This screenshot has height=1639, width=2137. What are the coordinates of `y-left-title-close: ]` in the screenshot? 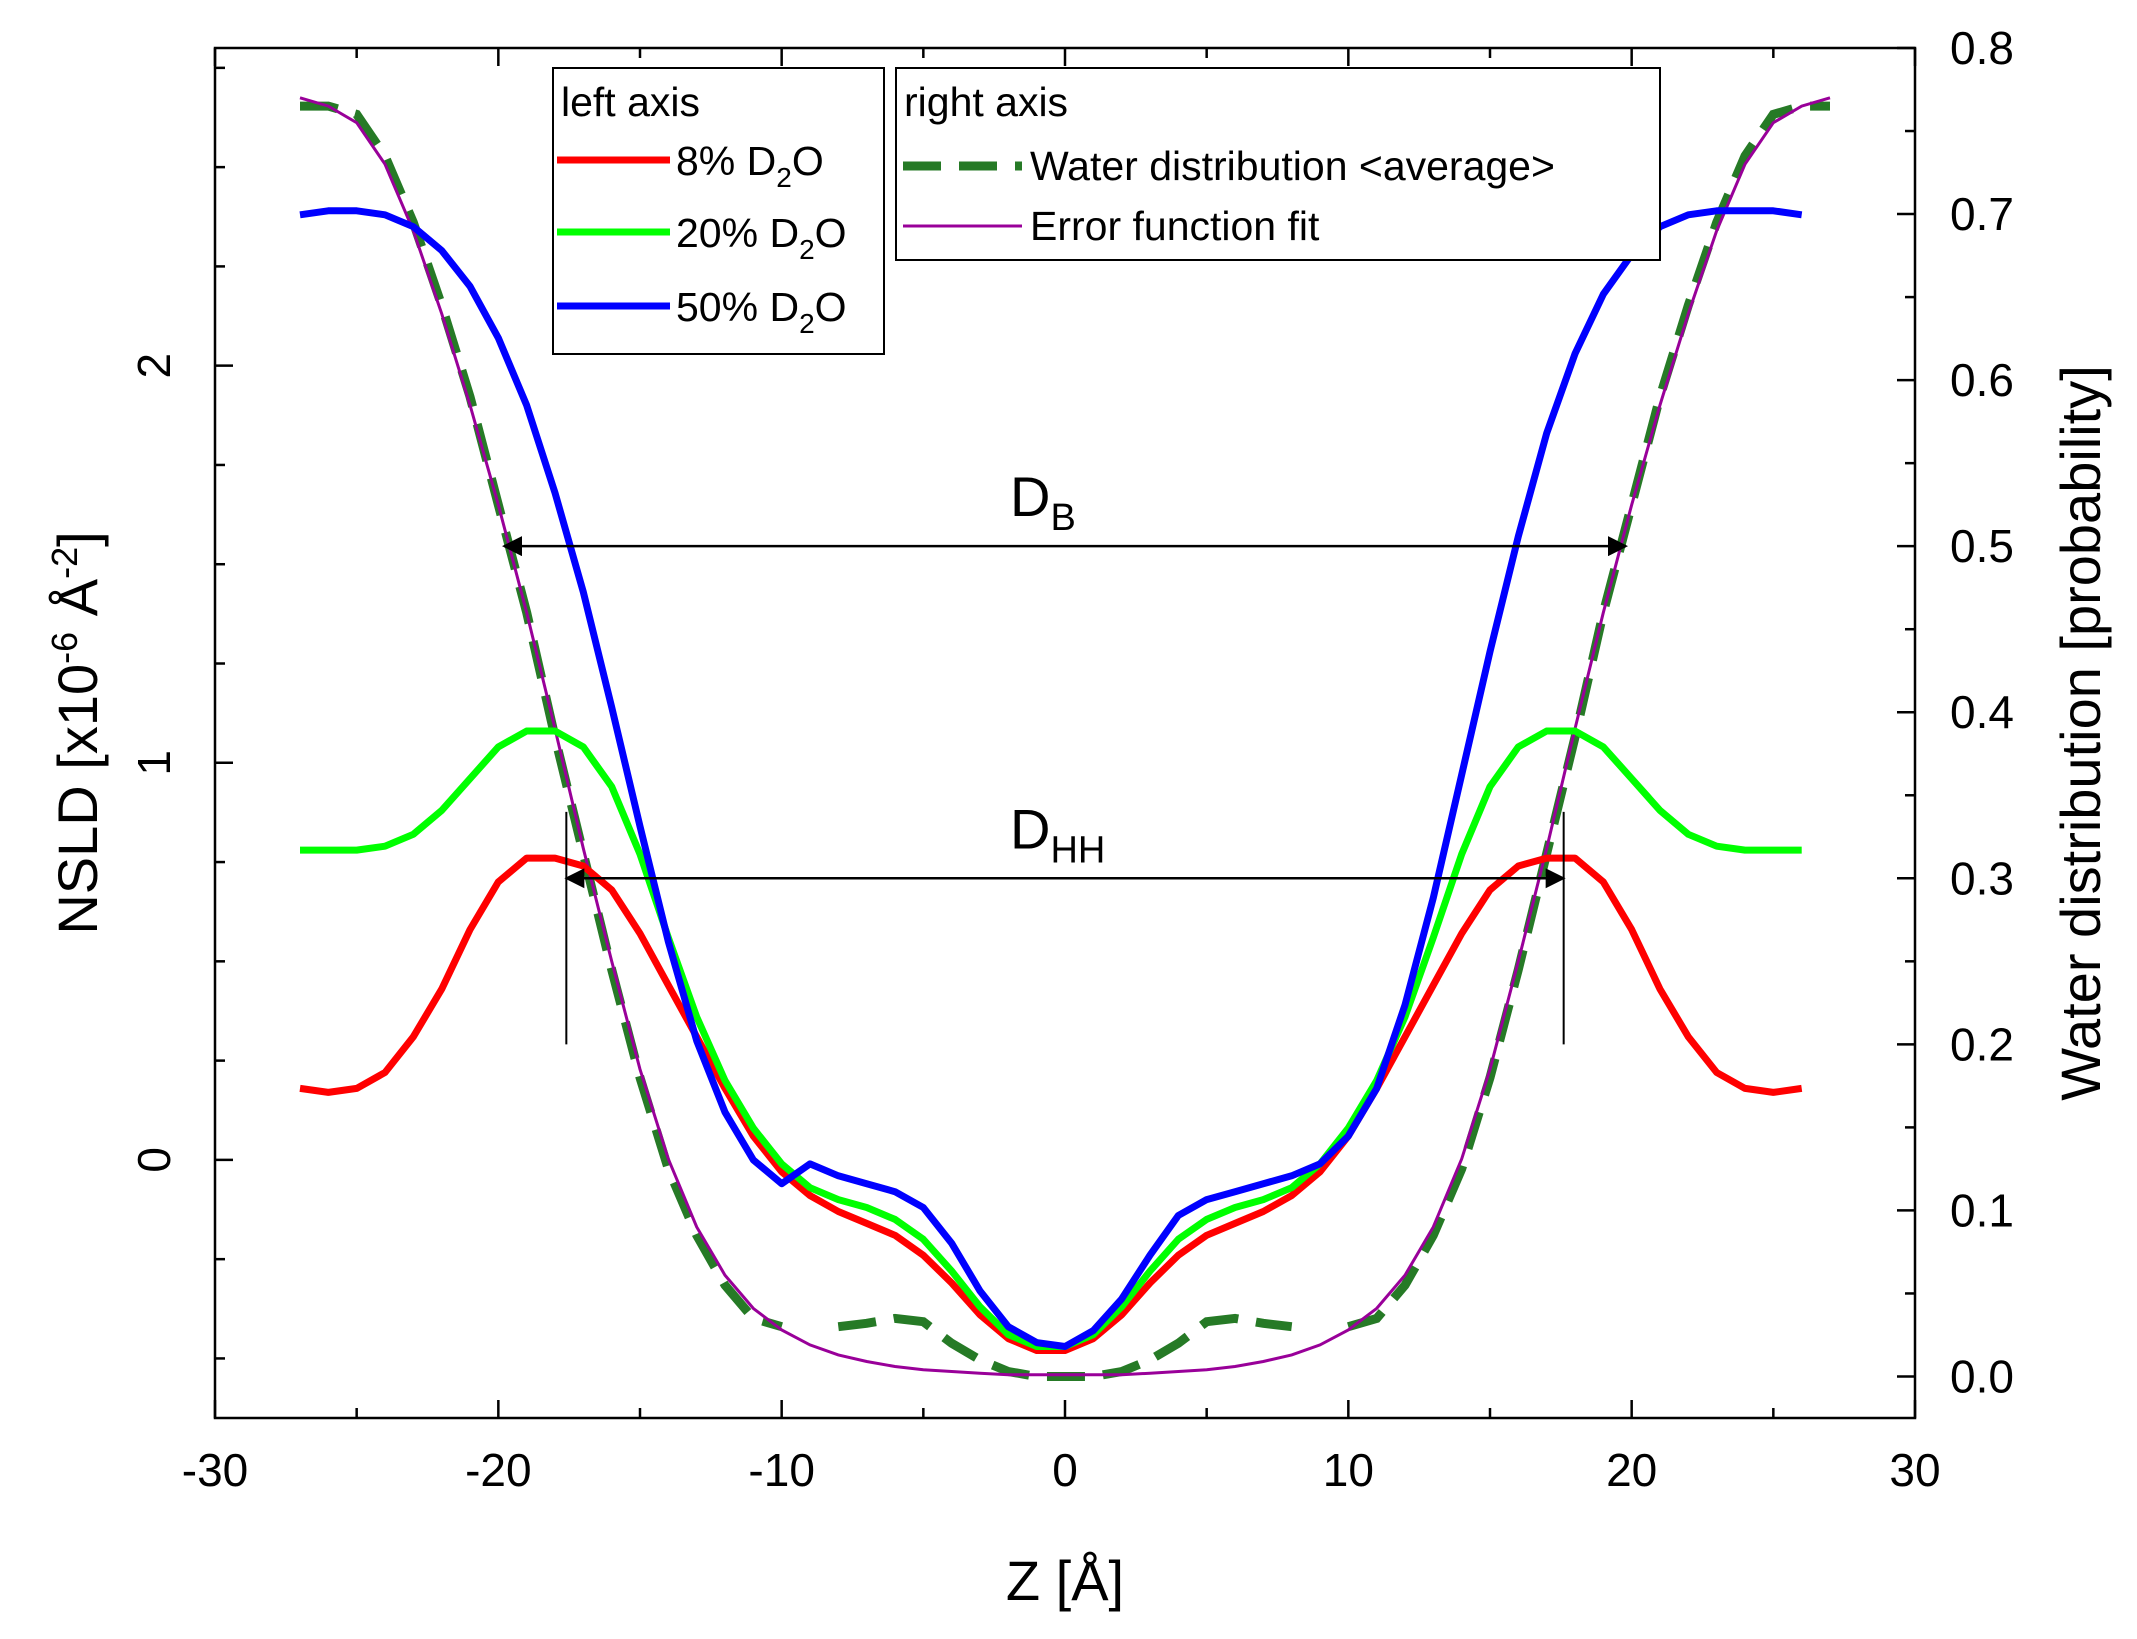 It's located at (77, 539).